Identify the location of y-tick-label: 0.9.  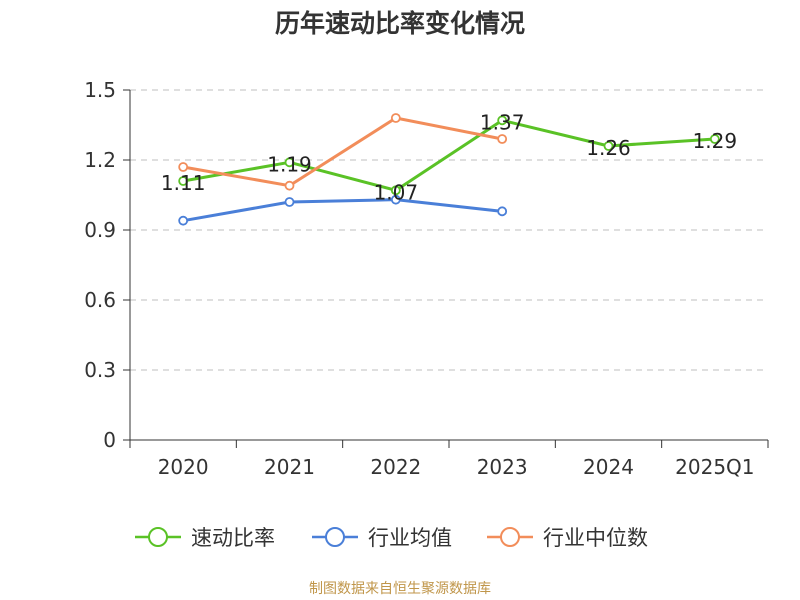
(100, 230).